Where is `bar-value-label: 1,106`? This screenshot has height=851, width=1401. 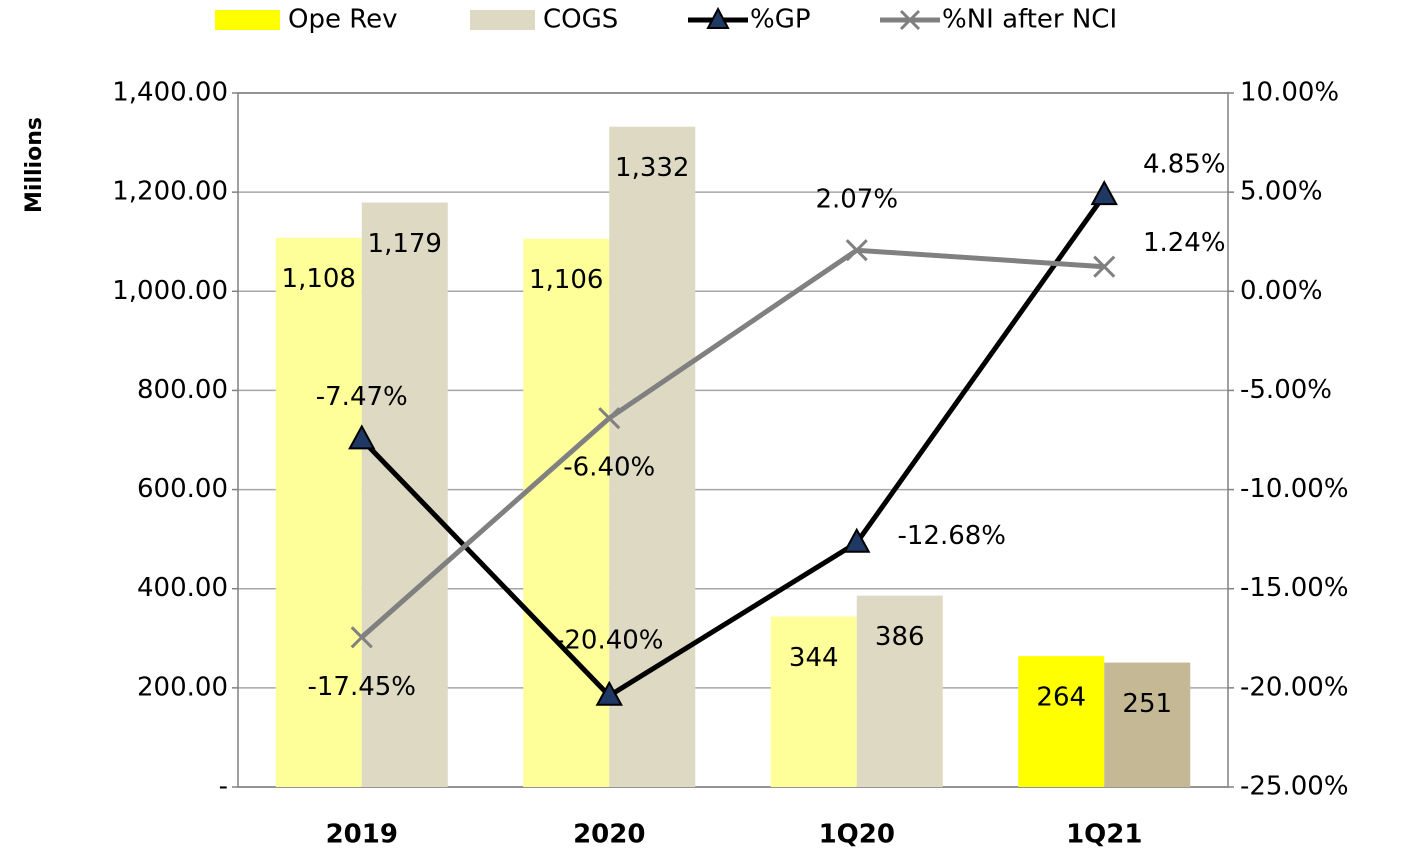 bar-value-label: 1,106 is located at coordinates (566, 280).